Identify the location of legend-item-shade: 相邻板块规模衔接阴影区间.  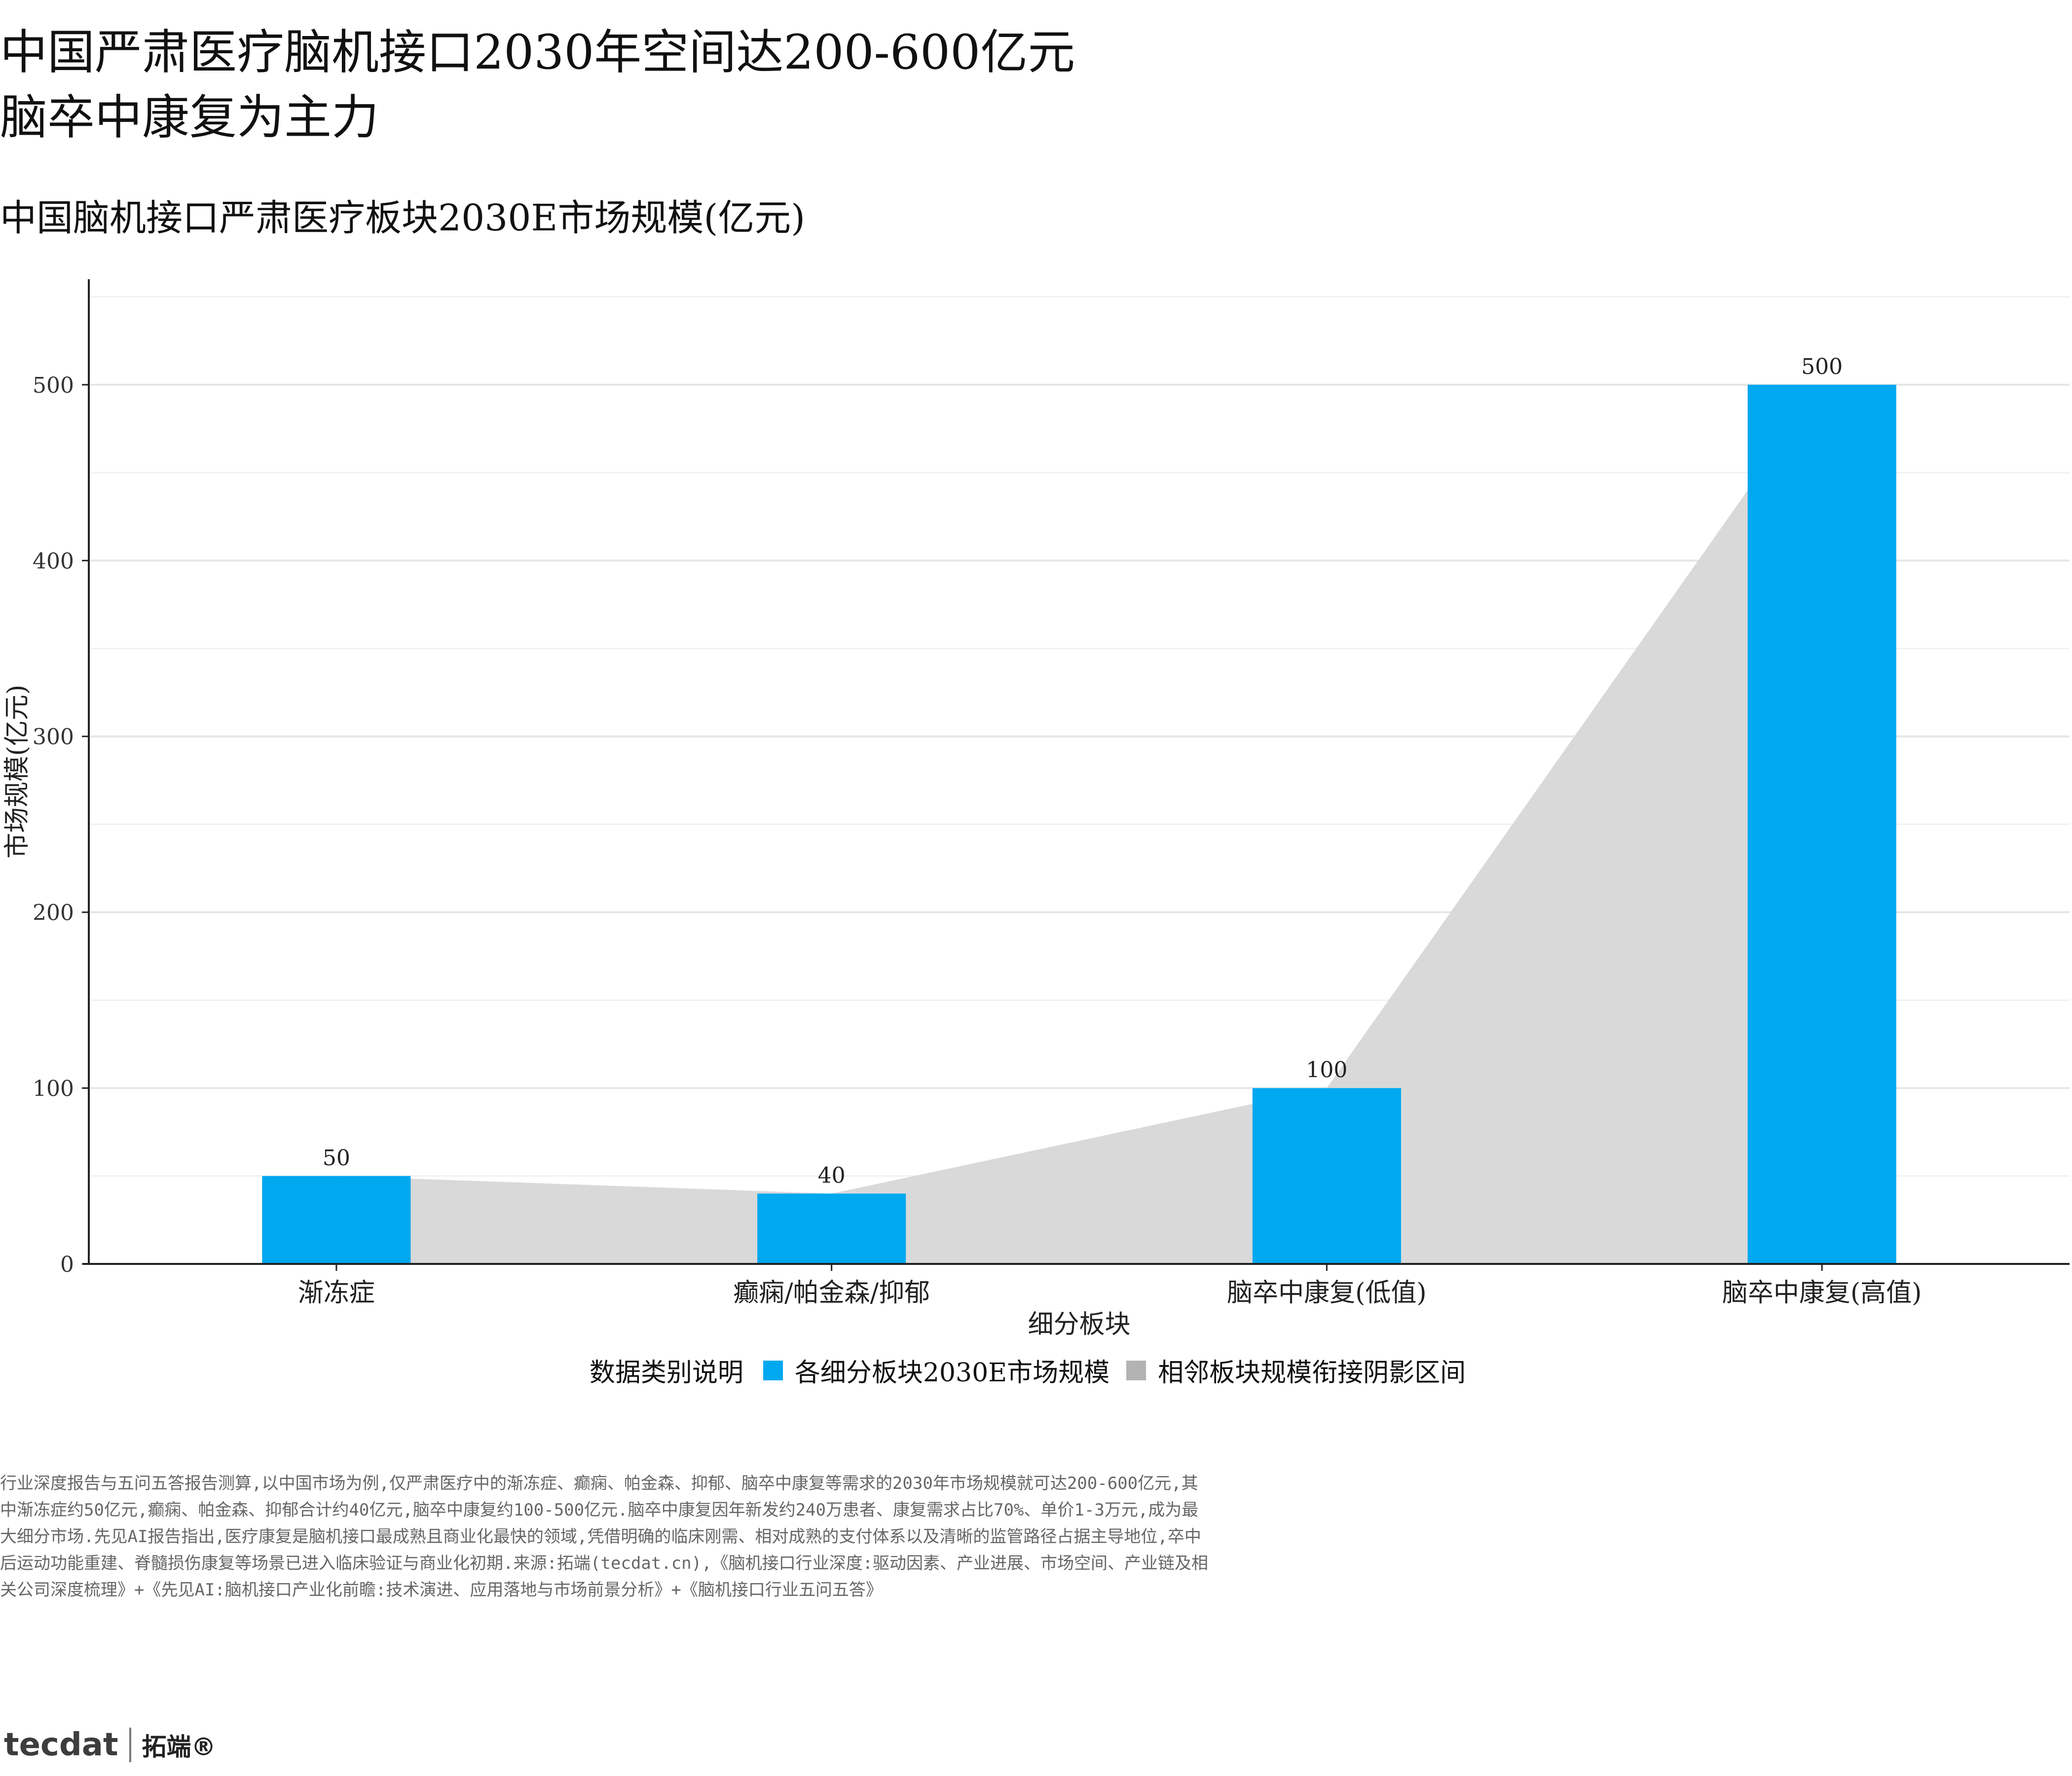
(1296, 1371).